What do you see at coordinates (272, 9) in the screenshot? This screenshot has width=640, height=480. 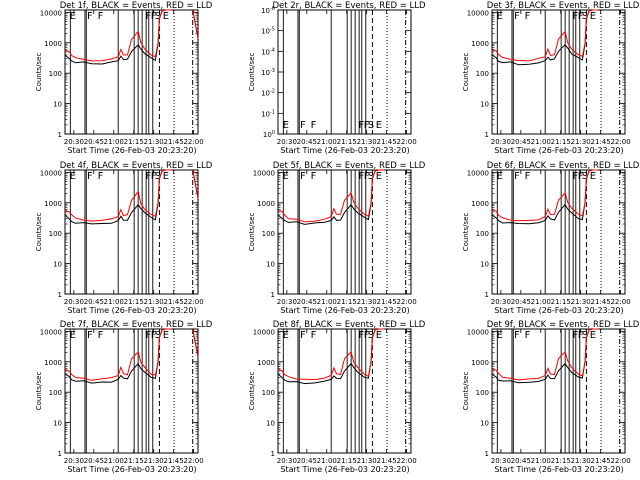 I see `y-tick-exponent: -6` at bounding box center [272, 9].